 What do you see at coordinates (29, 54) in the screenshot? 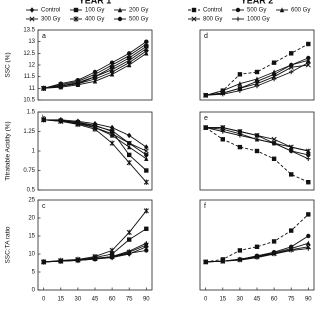
I see `y-tick-label: 12.5` at bounding box center [29, 54].